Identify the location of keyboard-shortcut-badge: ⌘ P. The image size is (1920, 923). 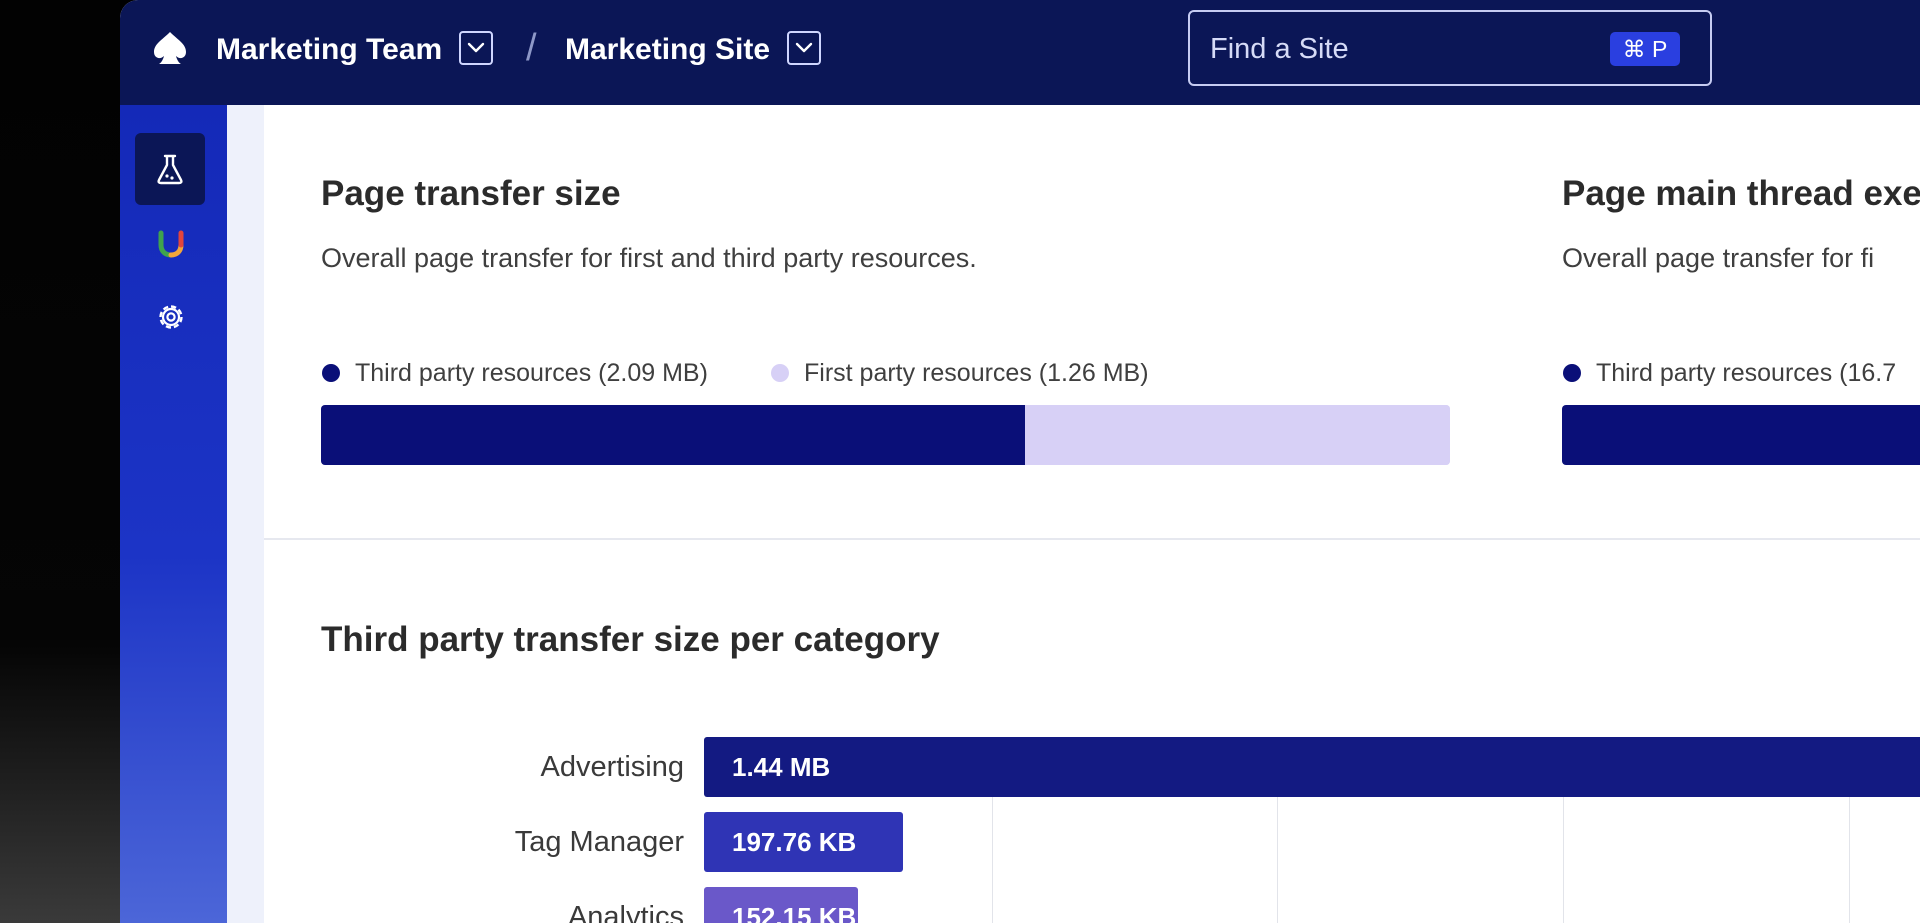
(1645, 49).